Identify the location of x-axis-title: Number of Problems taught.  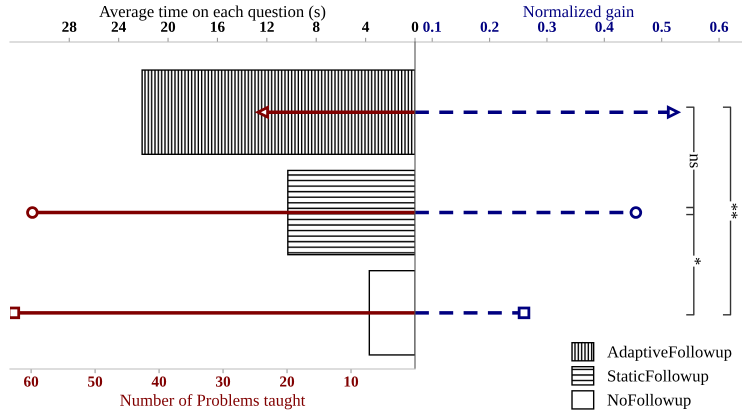
(213, 402).